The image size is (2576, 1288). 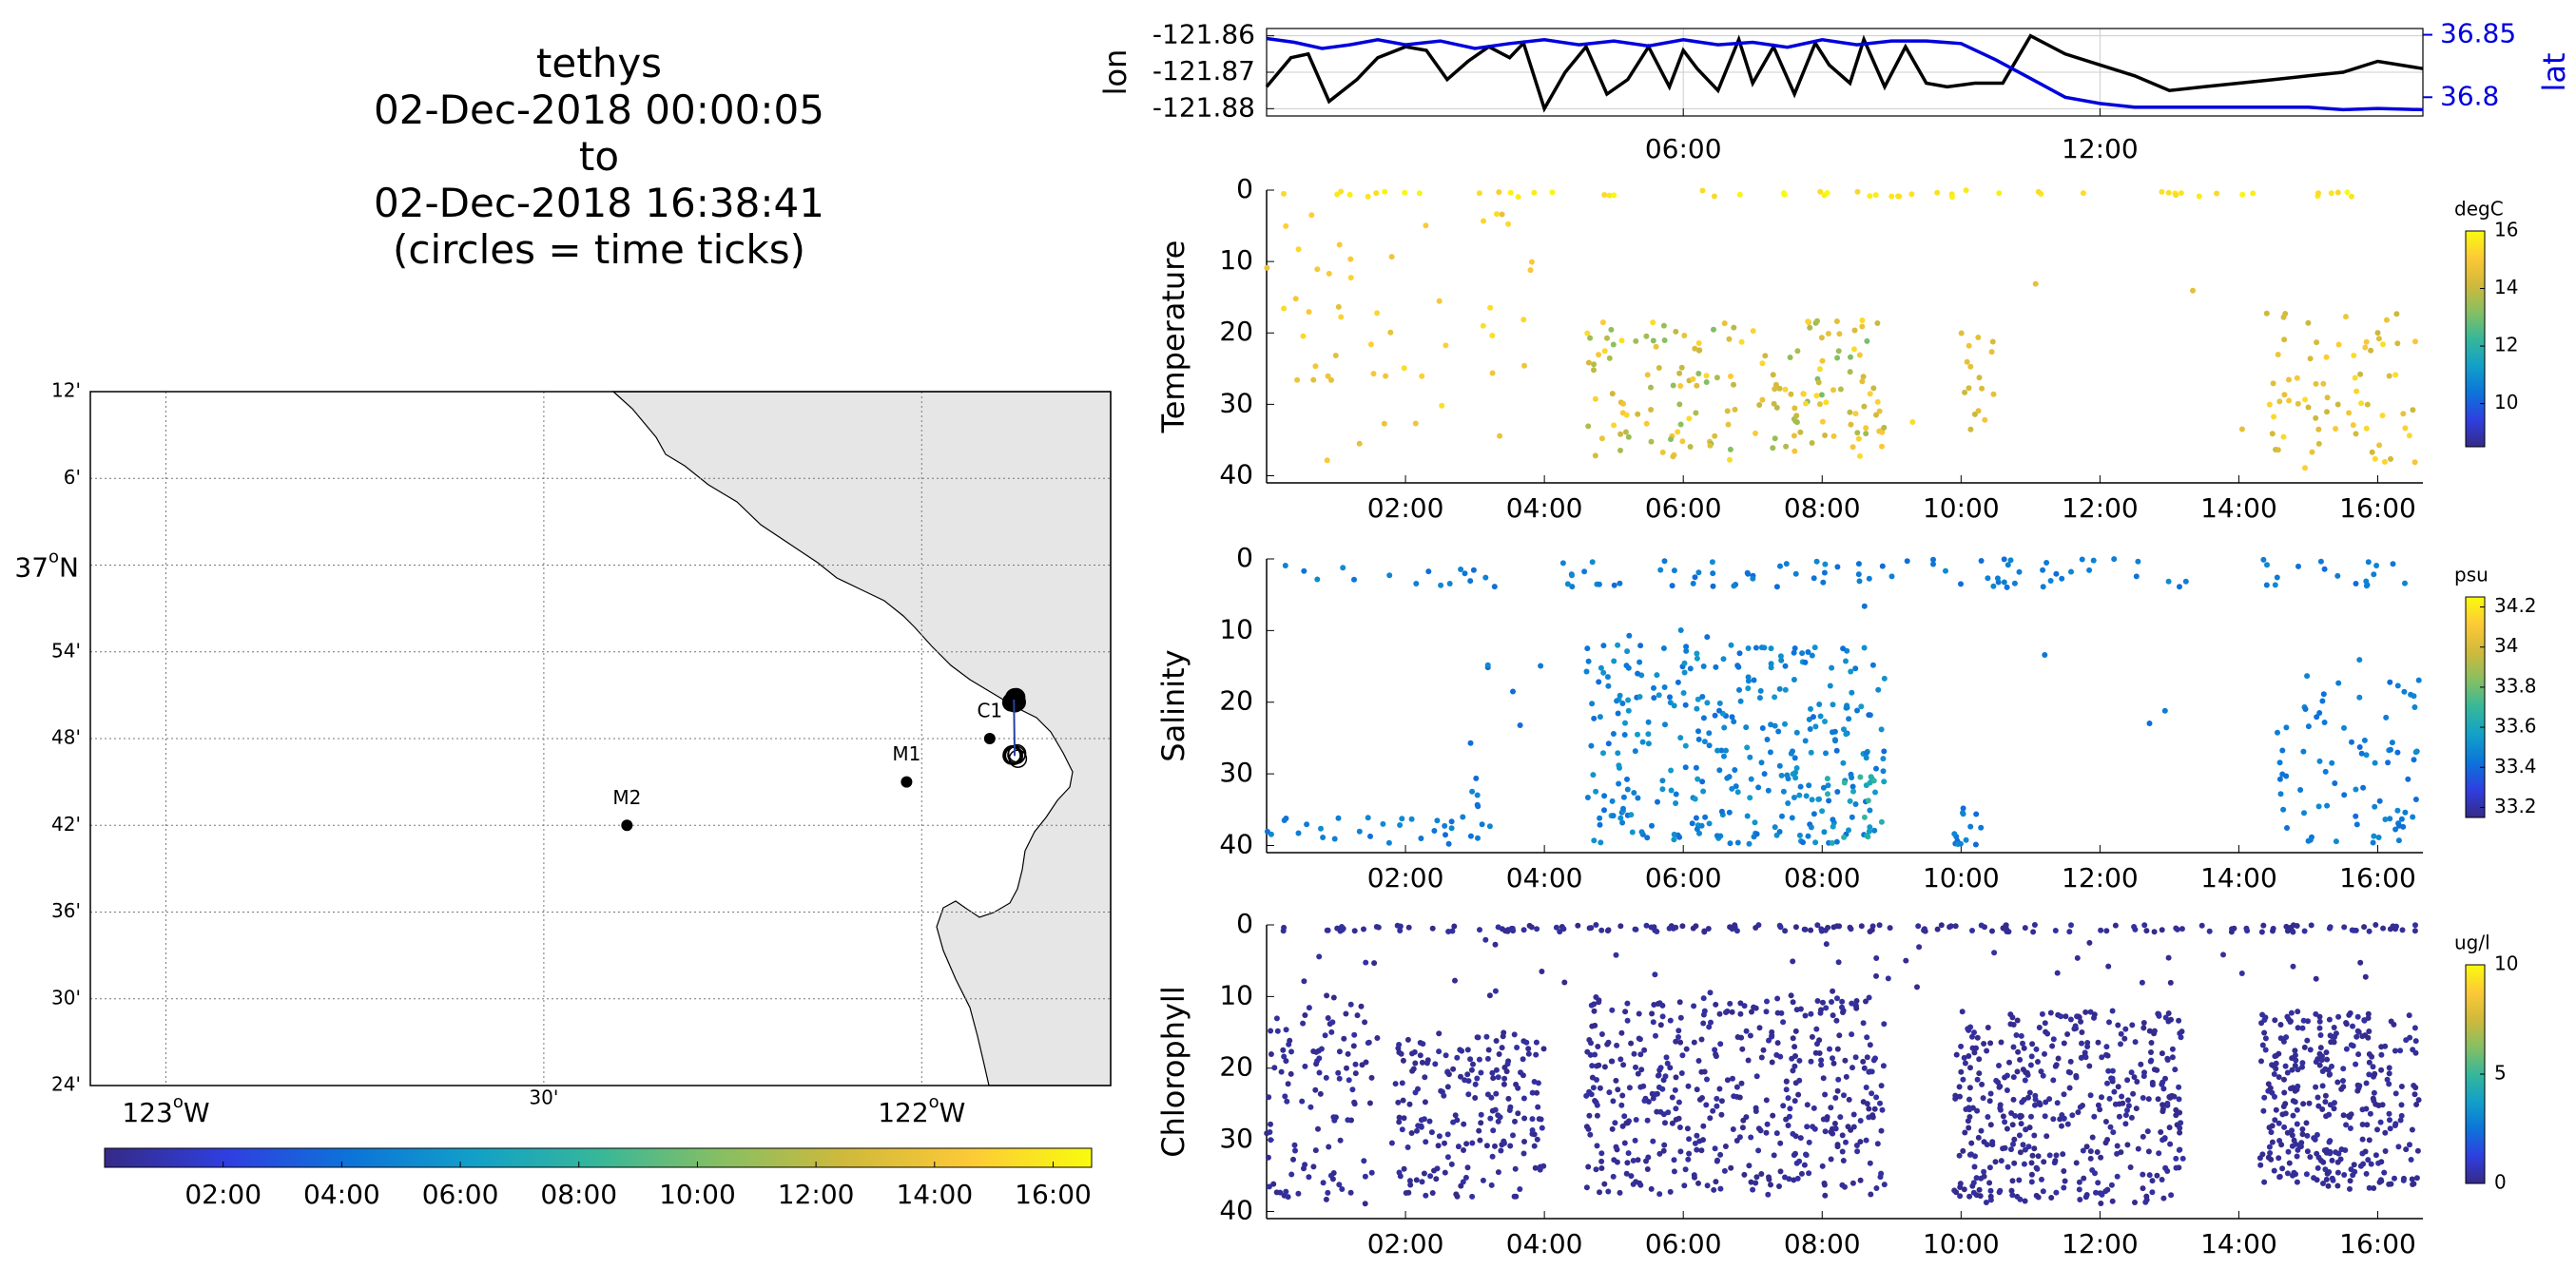 What do you see at coordinates (1115, 72) in the screenshot?
I see `nav-ylabel: lon` at bounding box center [1115, 72].